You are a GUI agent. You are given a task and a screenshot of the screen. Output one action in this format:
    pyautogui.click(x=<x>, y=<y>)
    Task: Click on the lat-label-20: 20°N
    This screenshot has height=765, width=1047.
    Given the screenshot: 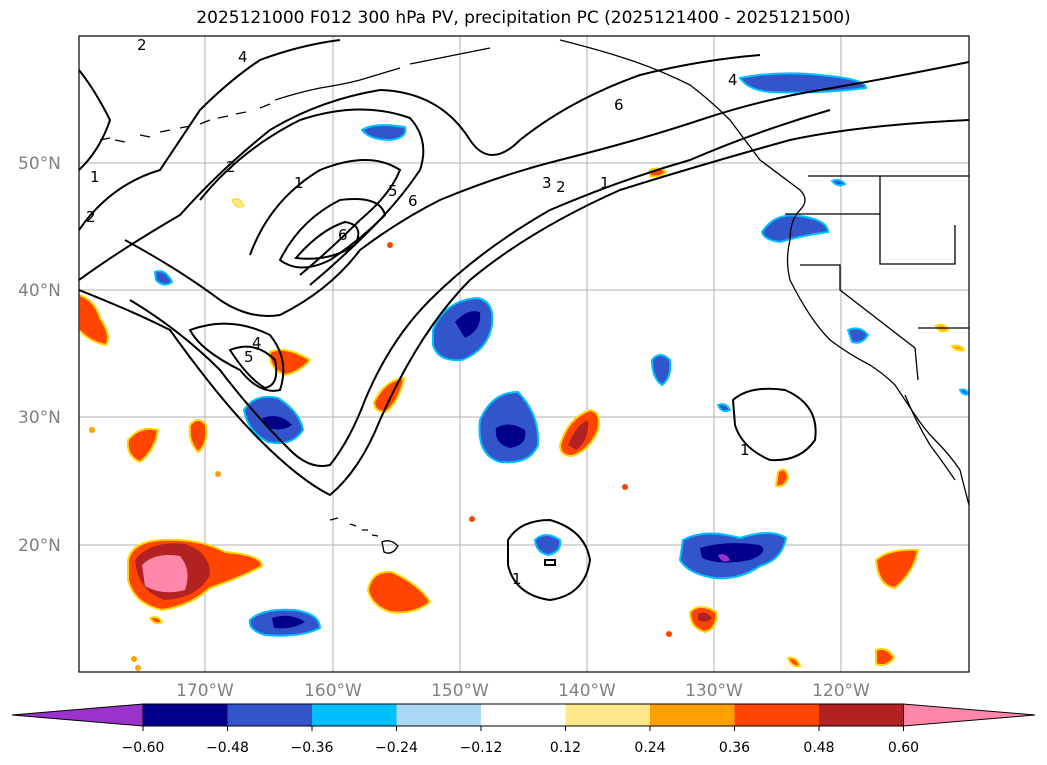 What is the action you would take?
    pyautogui.click(x=39, y=546)
    